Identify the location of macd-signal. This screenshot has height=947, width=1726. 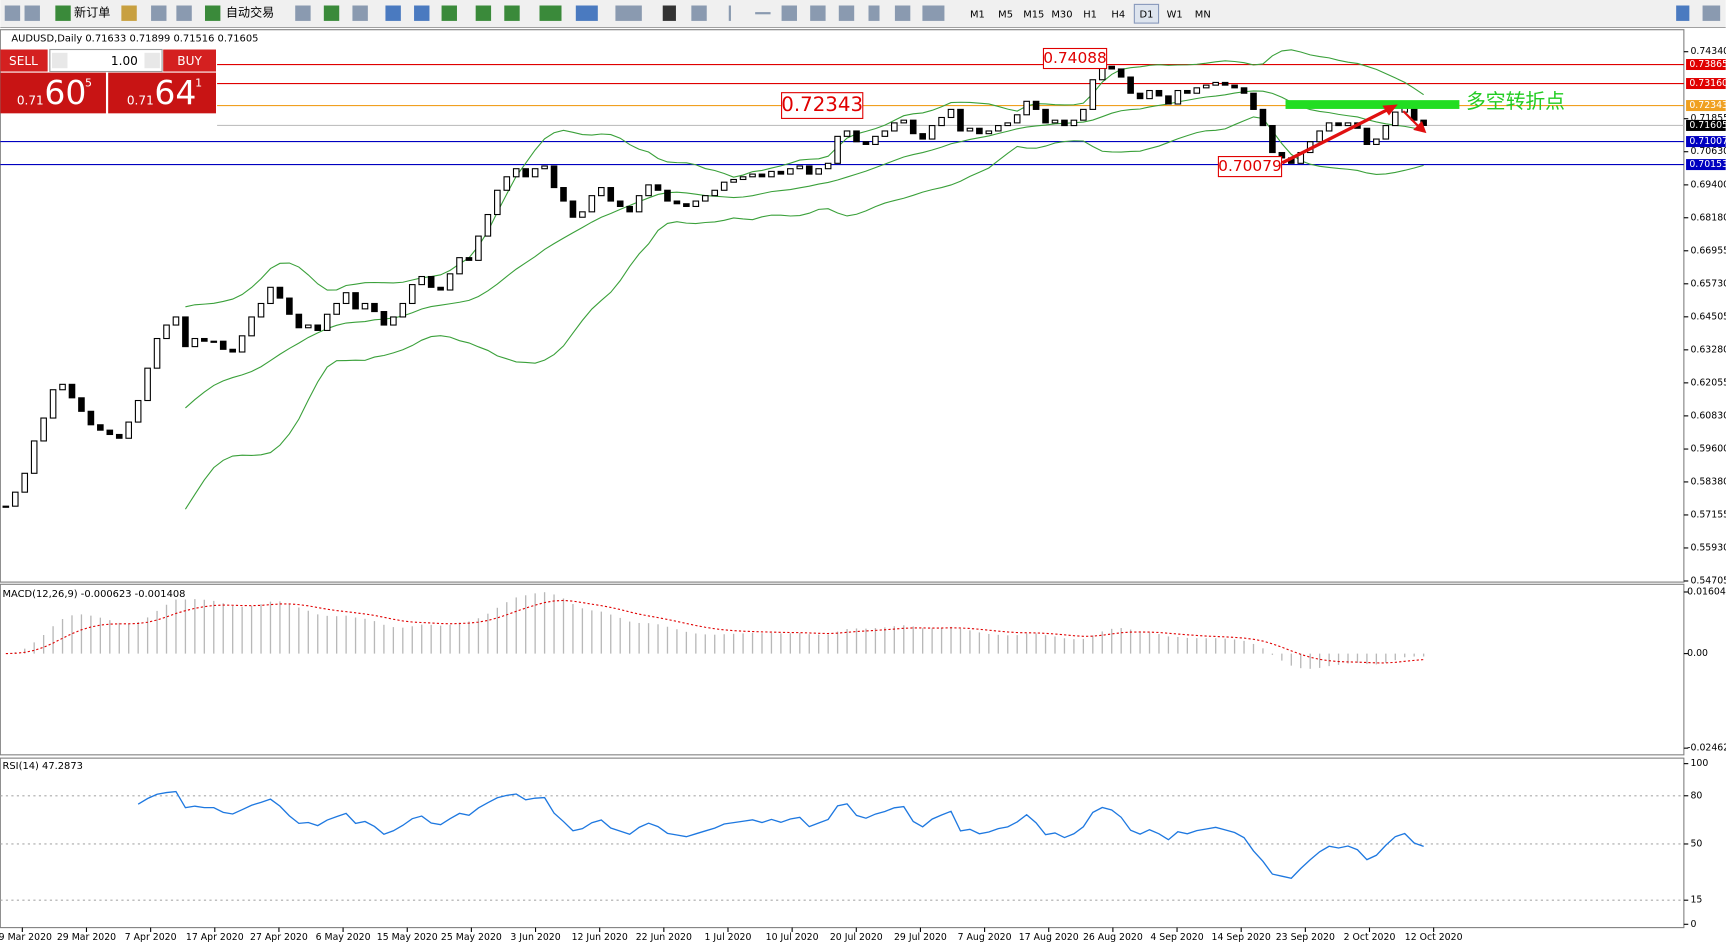
(714, 631).